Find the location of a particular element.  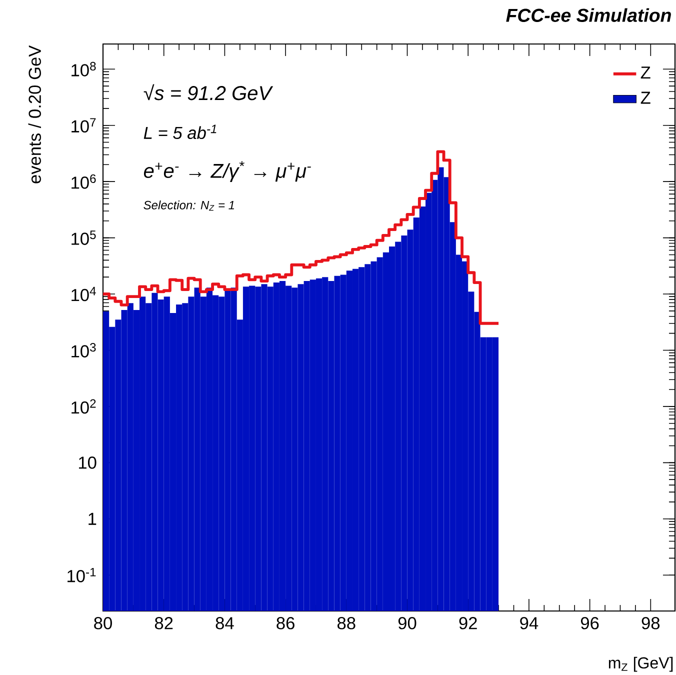

y-tick-label: 10$^{8}$ is located at coordinates (84, 69).